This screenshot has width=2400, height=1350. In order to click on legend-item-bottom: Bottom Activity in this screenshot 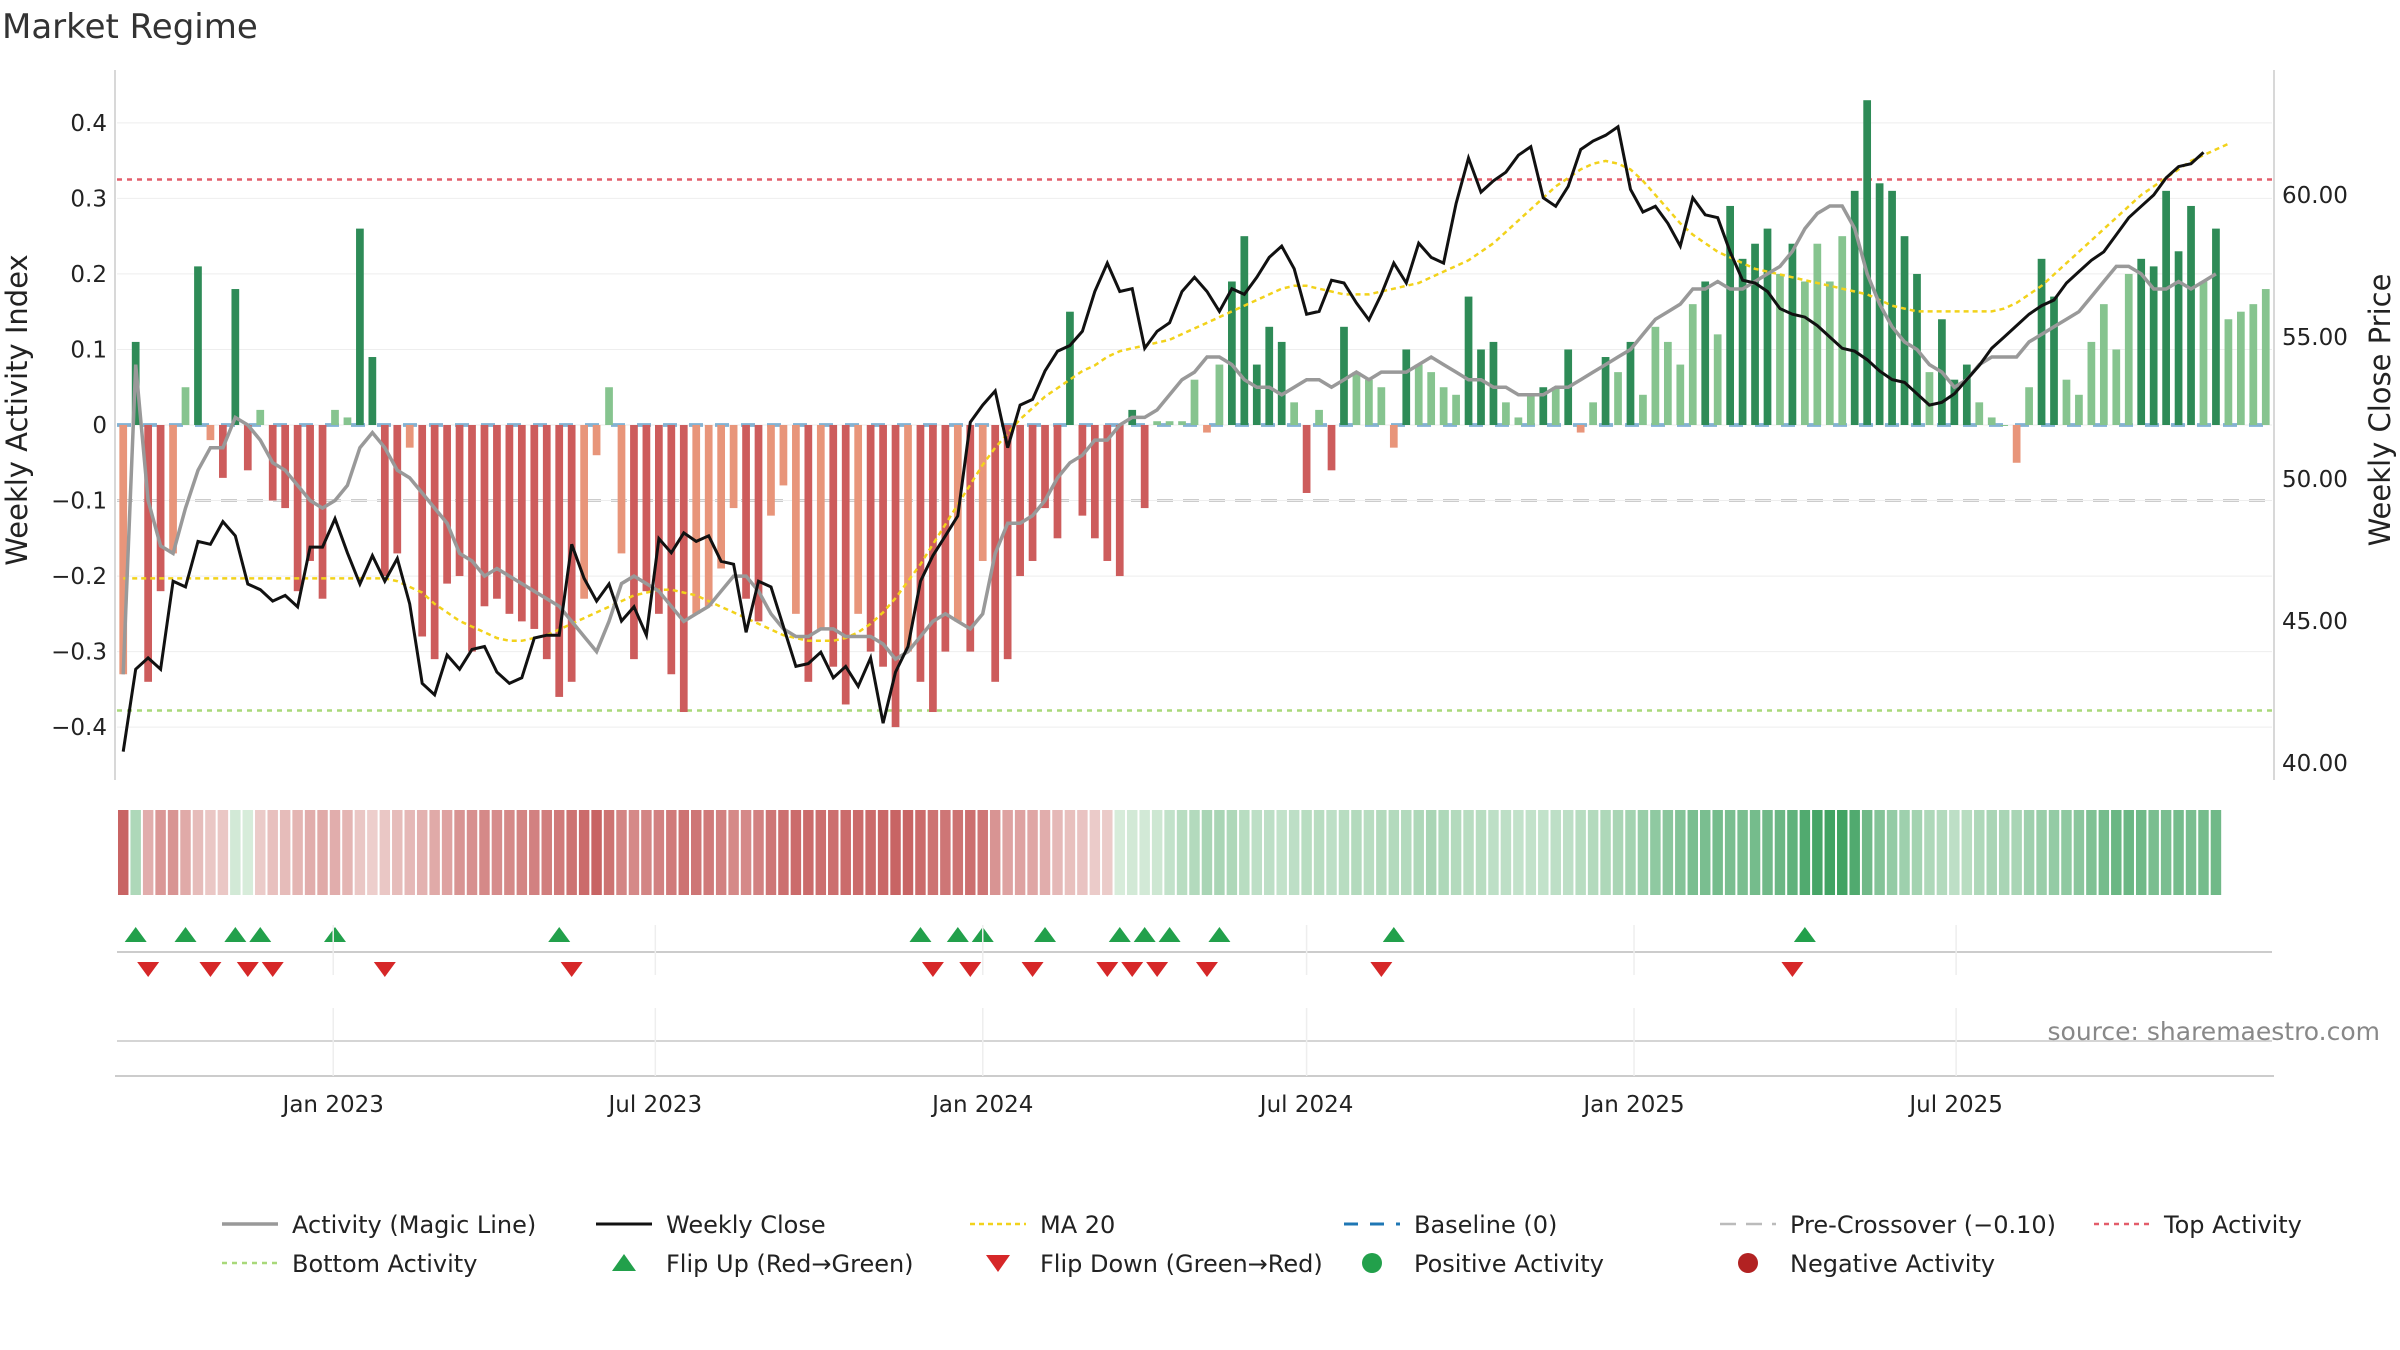, I will do `click(349, 1264)`.